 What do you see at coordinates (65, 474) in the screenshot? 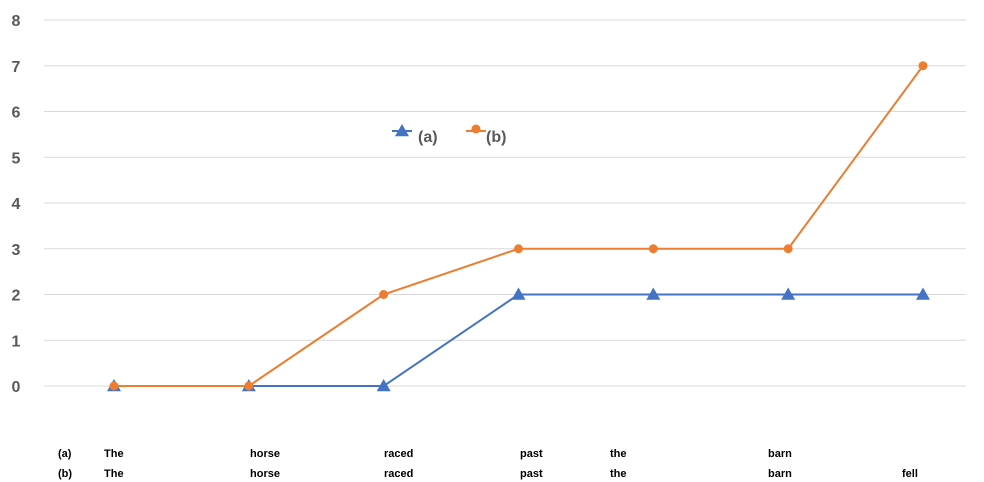
I see `word-row-label: (b)` at bounding box center [65, 474].